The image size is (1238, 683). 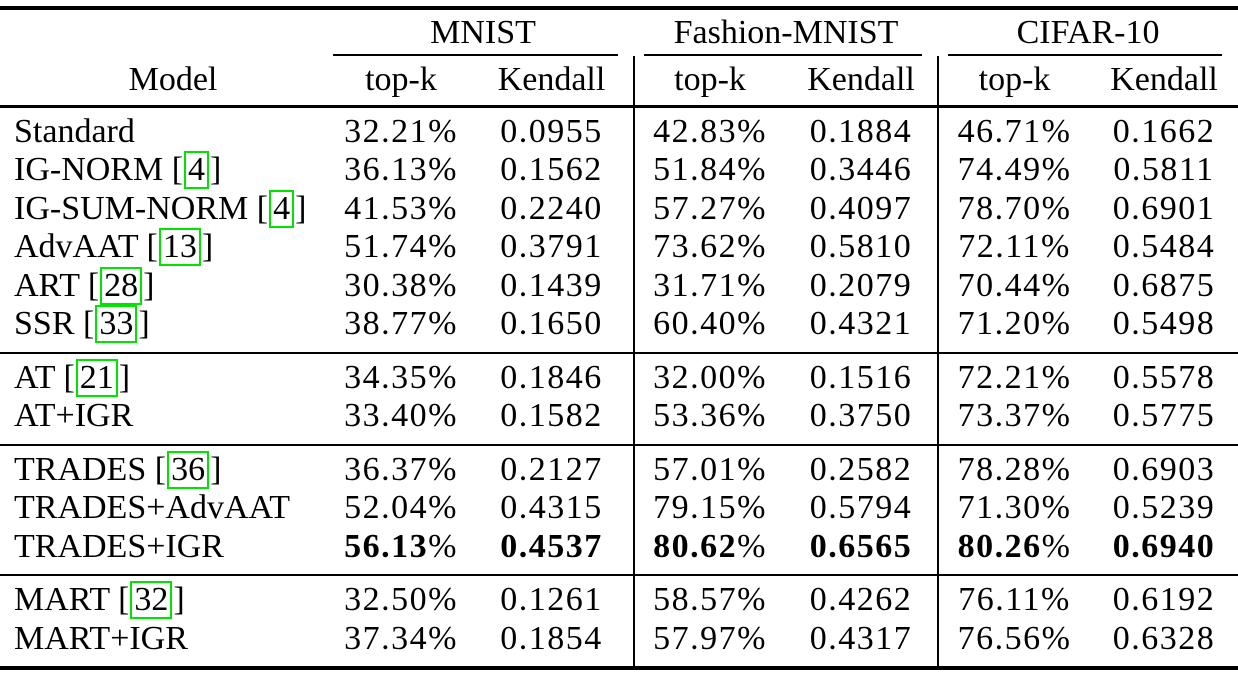 What do you see at coordinates (401, 285) in the screenshot?
I see `metric-value: 30.38%` at bounding box center [401, 285].